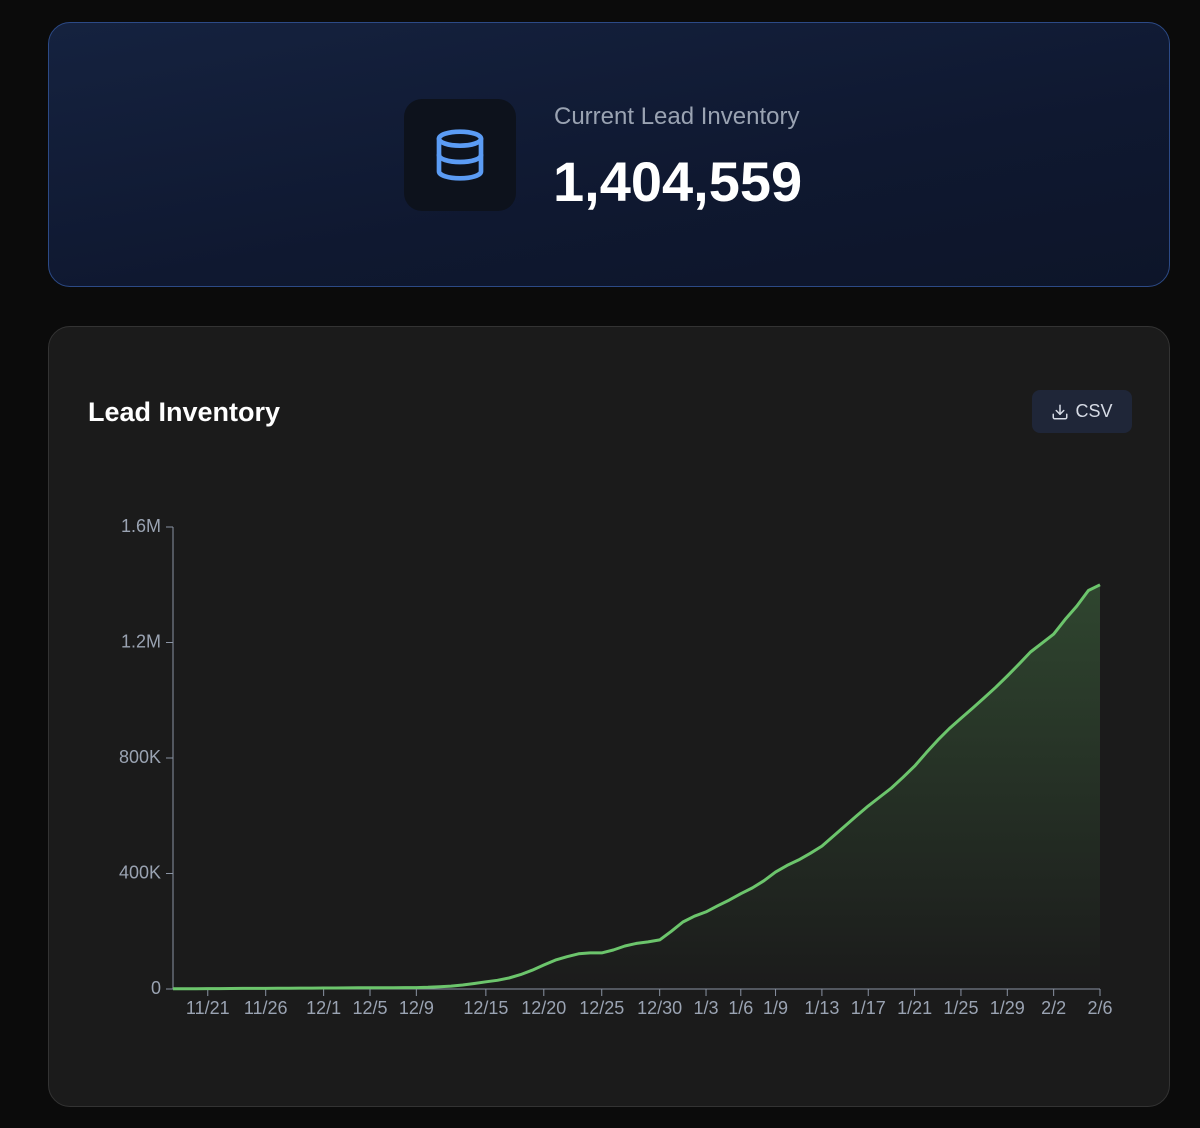 The width and height of the screenshot is (1200, 1128). Describe the element at coordinates (1053, 1008) in the screenshot. I see `x-tick-label: 2/2` at that location.